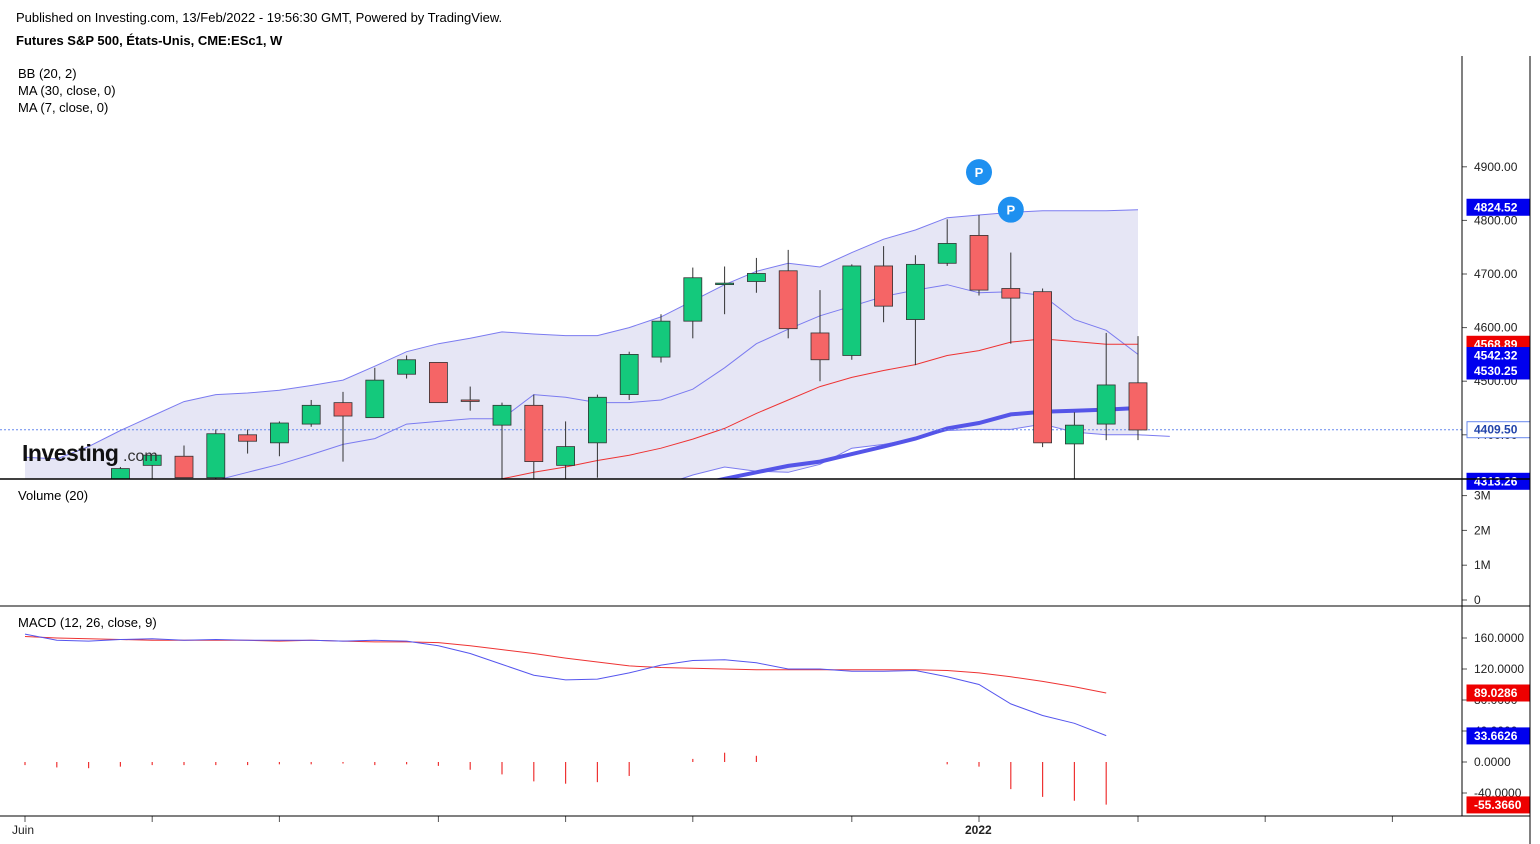 Image resolution: width=1540 pixels, height=844 pixels. I want to click on price-tag: 4542.32, so click(1498, 356).